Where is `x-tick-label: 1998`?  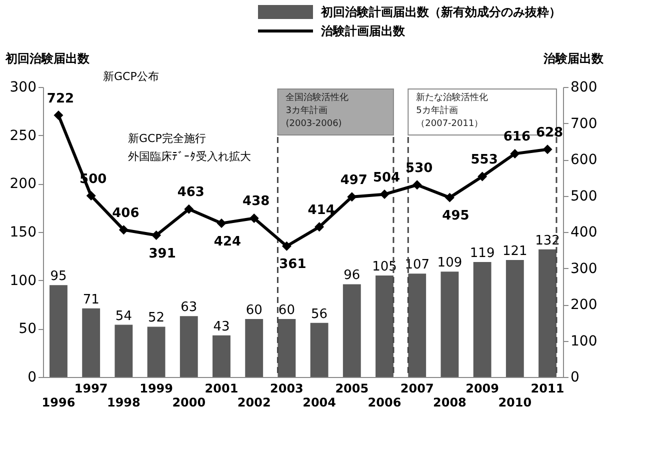 x-tick-label: 1998 is located at coordinates (123, 403).